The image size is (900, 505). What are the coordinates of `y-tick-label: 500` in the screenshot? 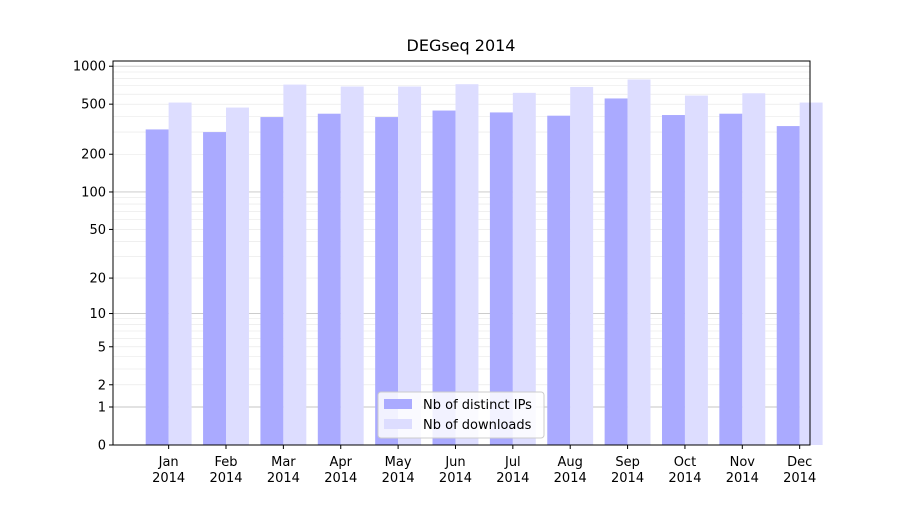 It's located at (93, 105).